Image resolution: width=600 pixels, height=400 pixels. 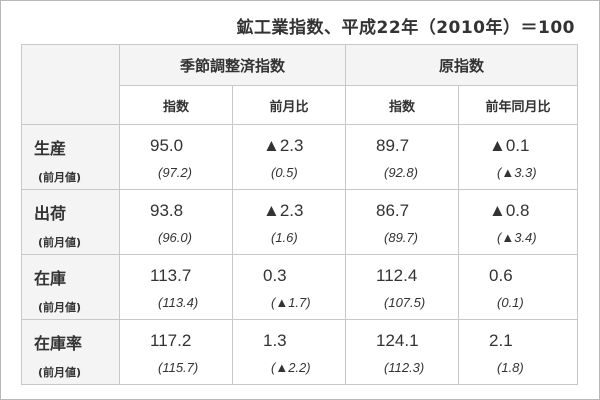 What do you see at coordinates (50, 148) in the screenshot?
I see `row-label: 生産` at bounding box center [50, 148].